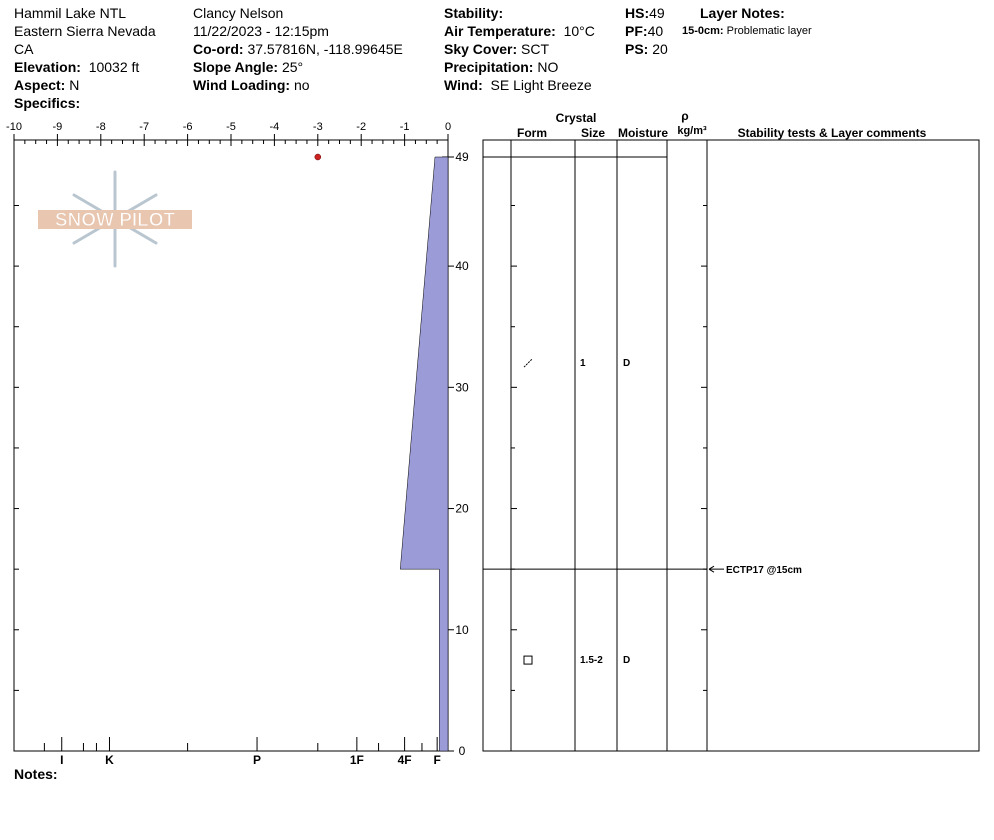  What do you see at coordinates (462, 509) in the screenshot?
I see `height-tick-label: 20` at bounding box center [462, 509].